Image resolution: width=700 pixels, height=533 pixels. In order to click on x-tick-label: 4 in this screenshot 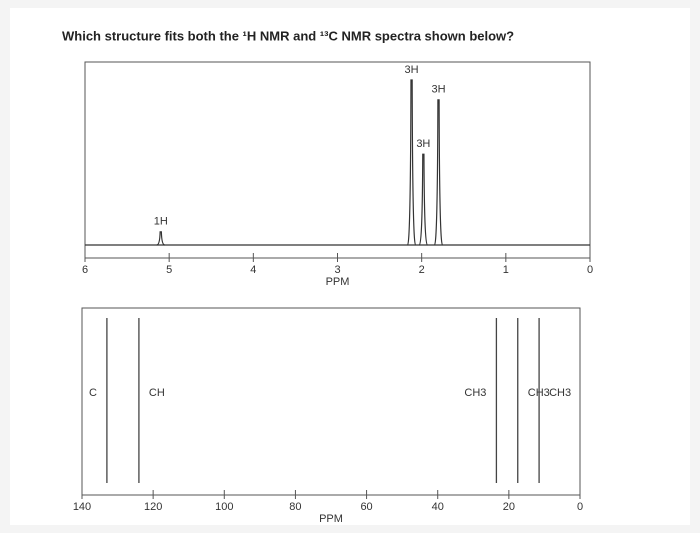, I will do `click(253, 270)`.